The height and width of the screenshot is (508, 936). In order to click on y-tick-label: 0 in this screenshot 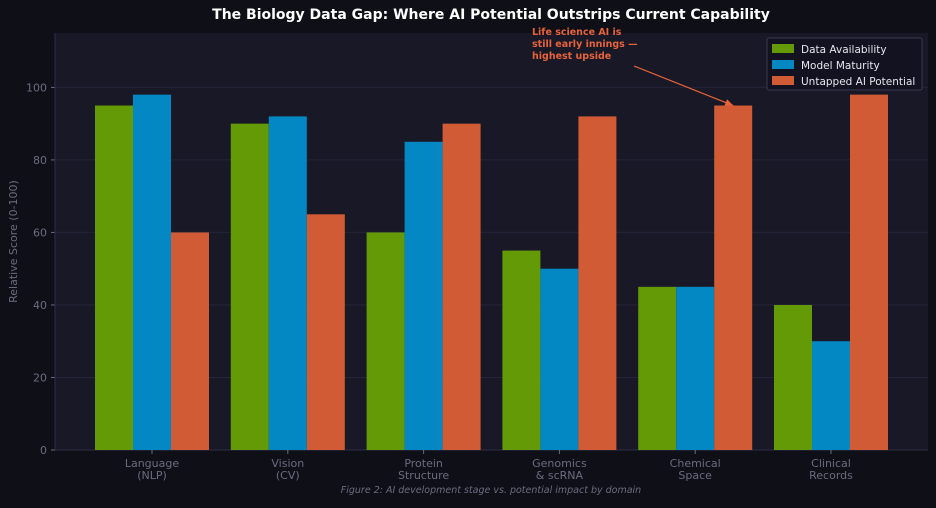, I will do `click(43, 450)`.